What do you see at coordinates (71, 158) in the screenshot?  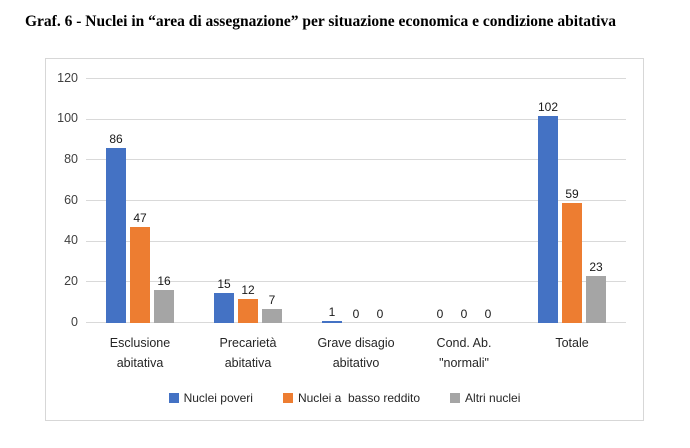 I see `y-tick-label-80: 80` at bounding box center [71, 158].